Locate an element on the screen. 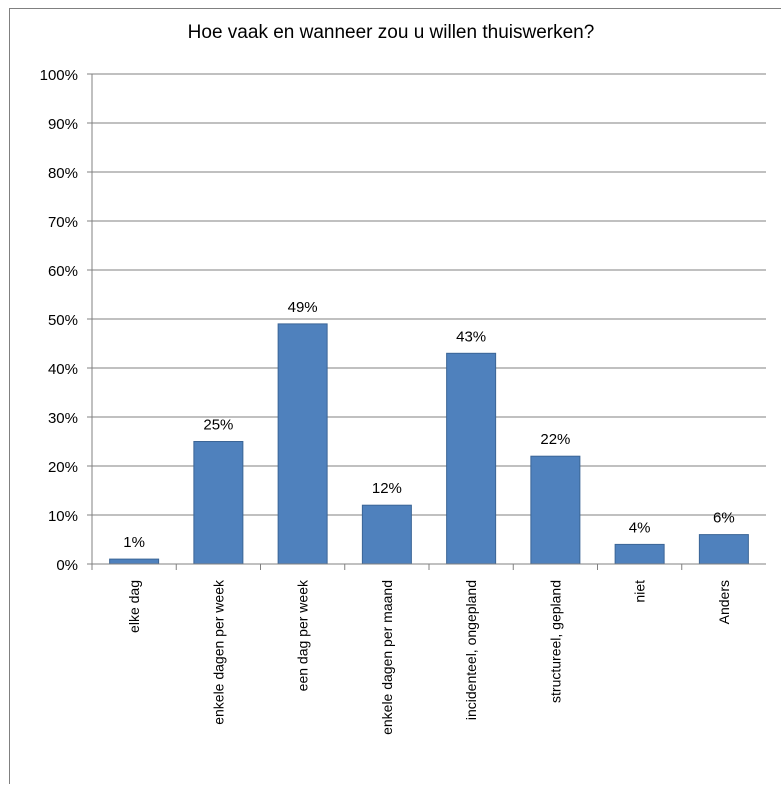 Image resolution: width=782 pixels, height=785 pixels. data-label: 6% is located at coordinates (724, 518).